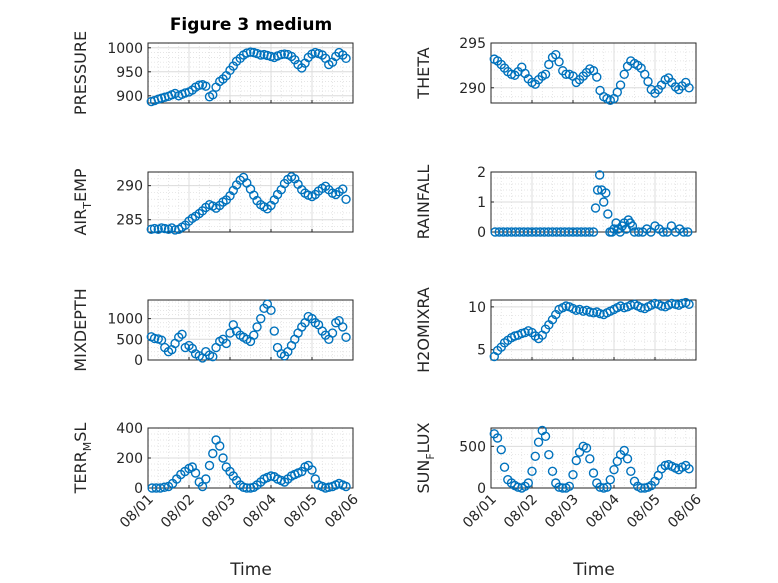 The height and width of the screenshot is (583, 778). What do you see at coordinates (129, 340) in the screenshot?
I see `y-tick-label: 500` at bounding box center [129, 340].